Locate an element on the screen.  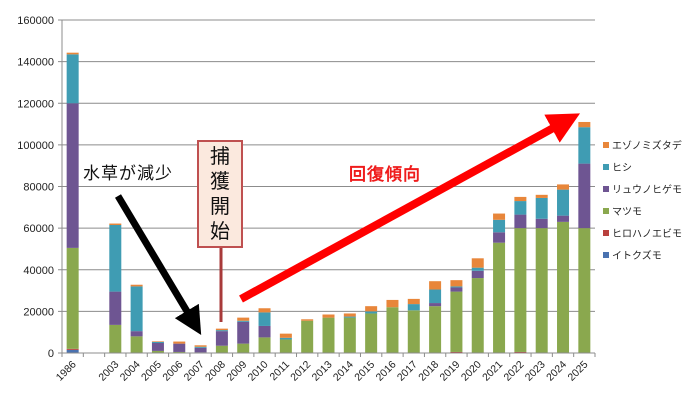
capture-char: 開 is located at coordinates (220, 206).